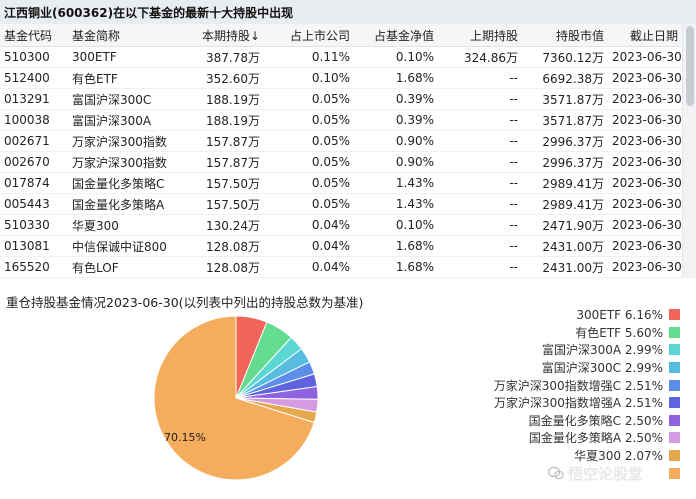  I want to click on table-cell: 1.68%, so click(396, 246).